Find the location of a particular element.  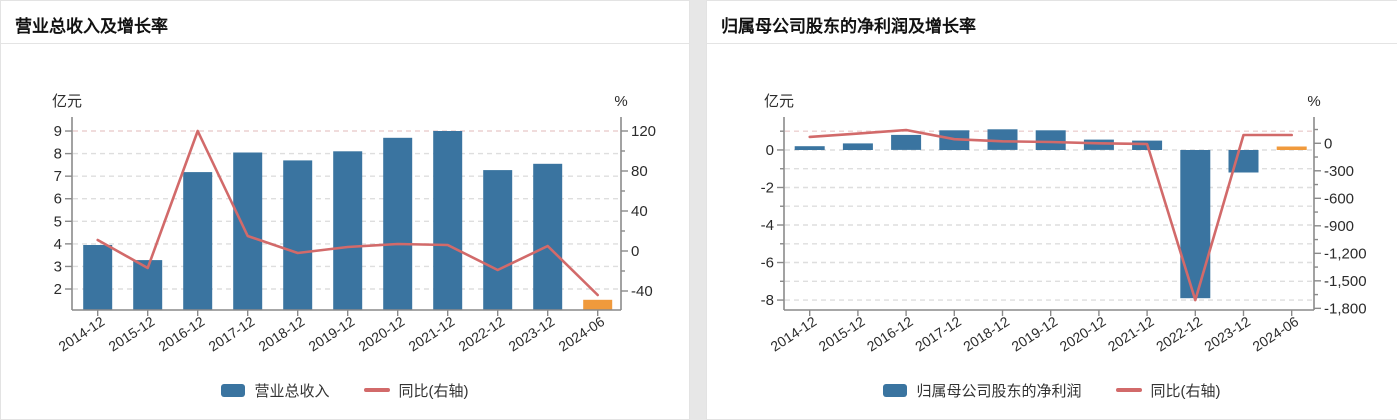

left-axis-tick-label: 8 is located at coordinates (58, 154).